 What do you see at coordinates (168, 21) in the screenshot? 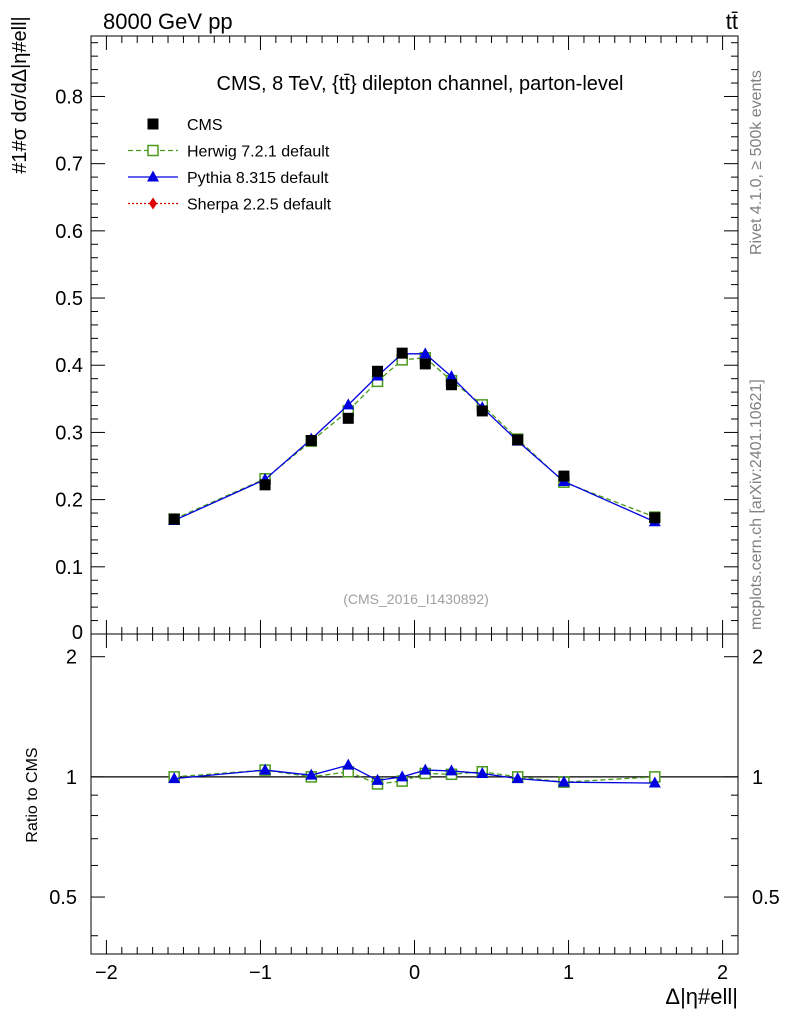
I see `header-left: 8000 GeV pp` at bounding box center [168, 21].